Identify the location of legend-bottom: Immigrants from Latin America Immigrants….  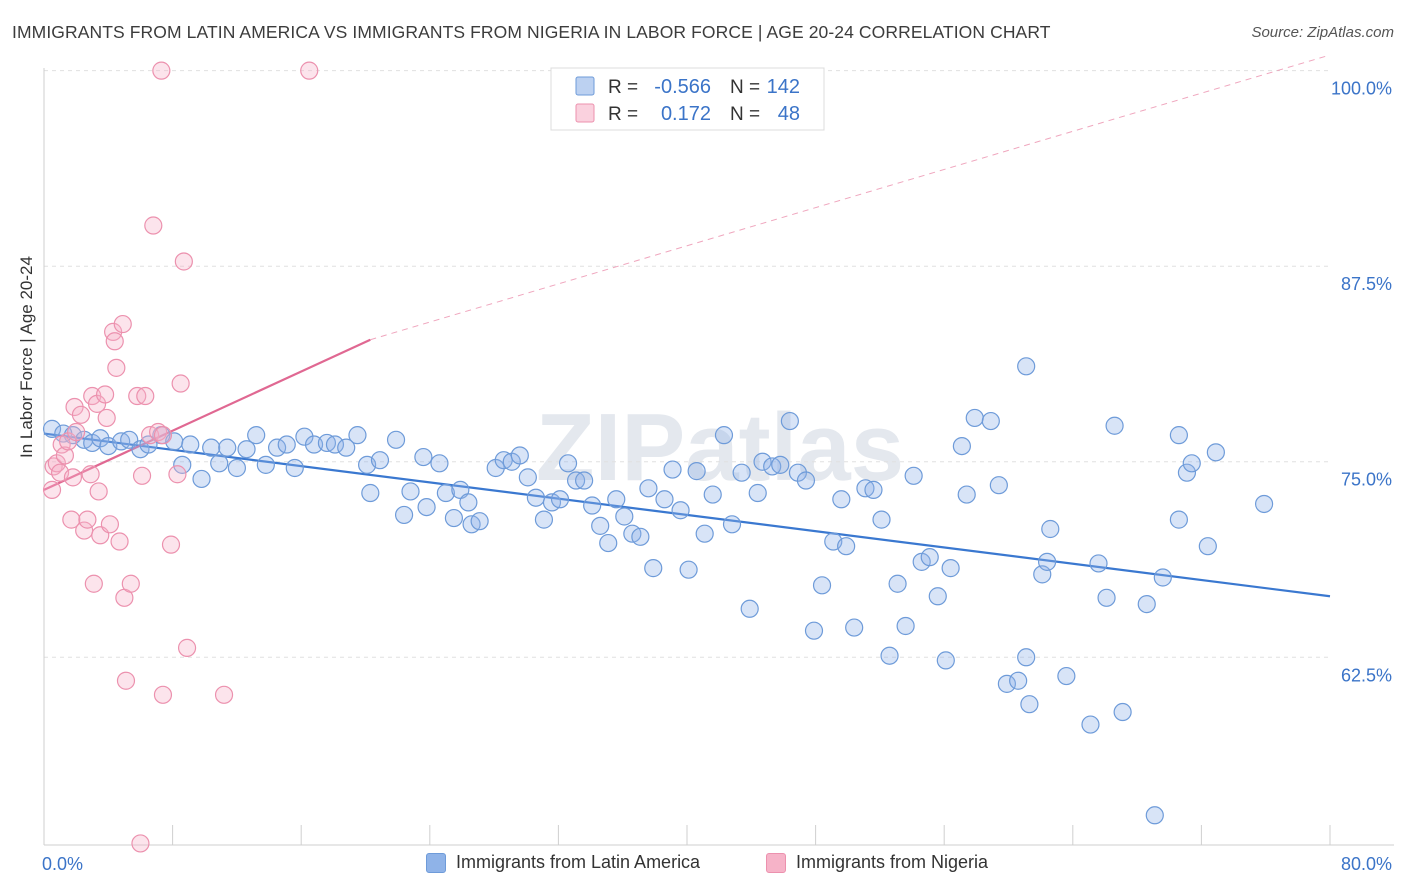
(703, 865).